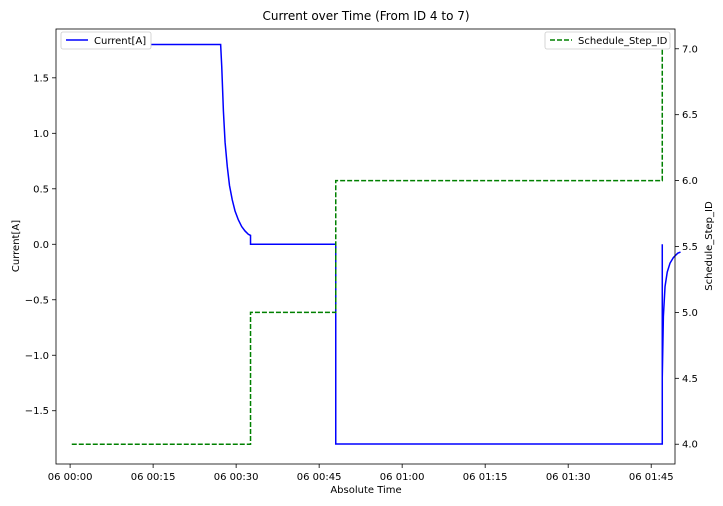 This screenshot has width=723, height=506. I want to click on right-y-tick-label-5: 6.5, so click(690, 115).